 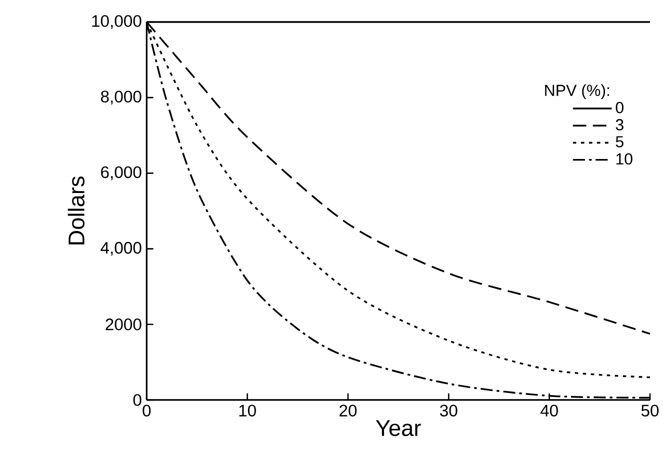 What do you see at coordinates (549, 410) in the screenshot?
I see `x-tick-label: 40` at bounding box center [549, 410].